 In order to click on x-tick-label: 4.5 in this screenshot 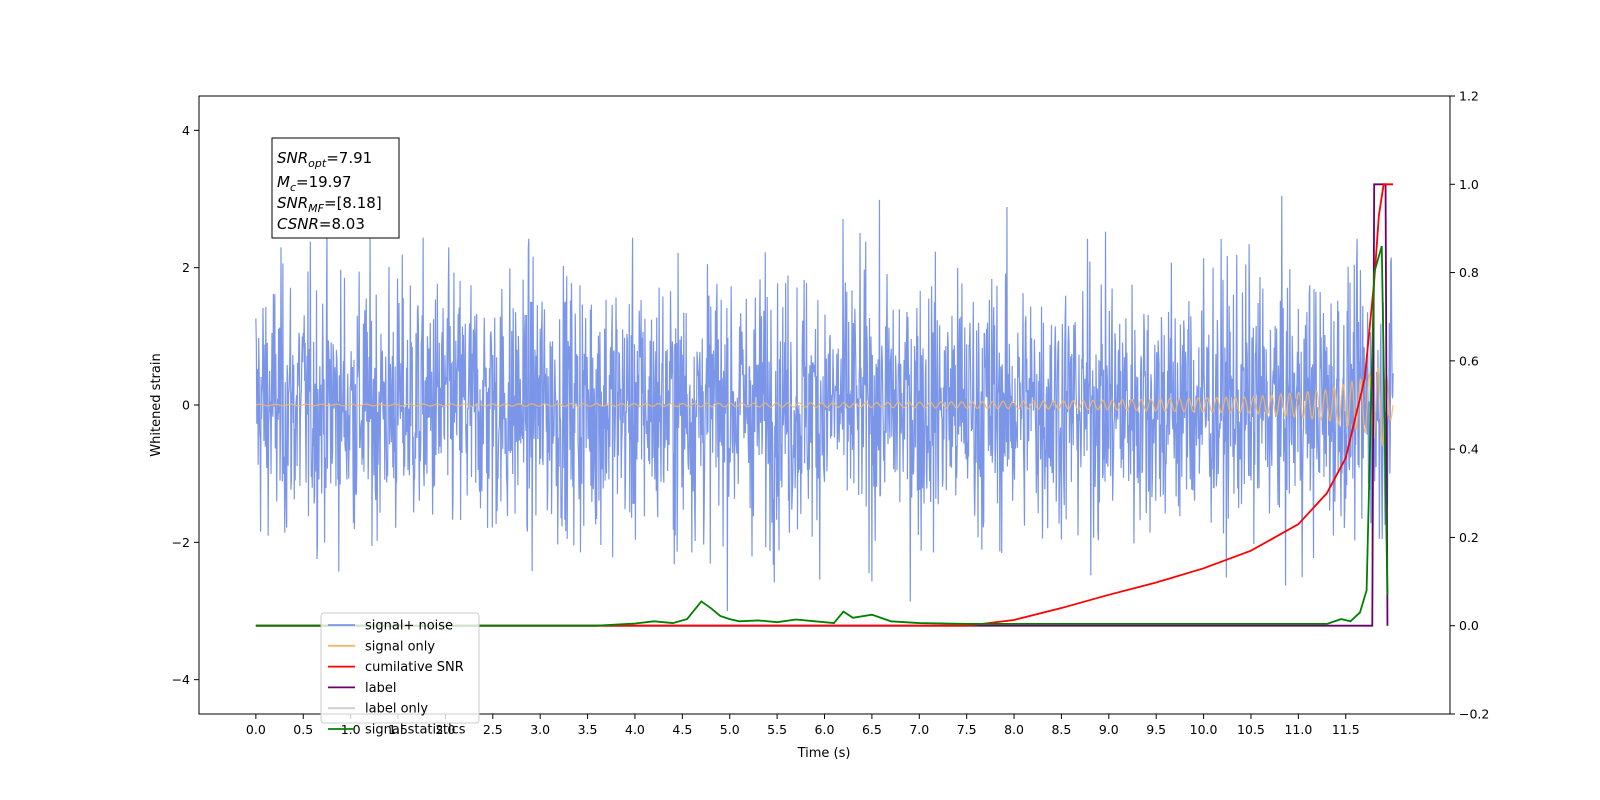, I will do `click(682, 729)`.